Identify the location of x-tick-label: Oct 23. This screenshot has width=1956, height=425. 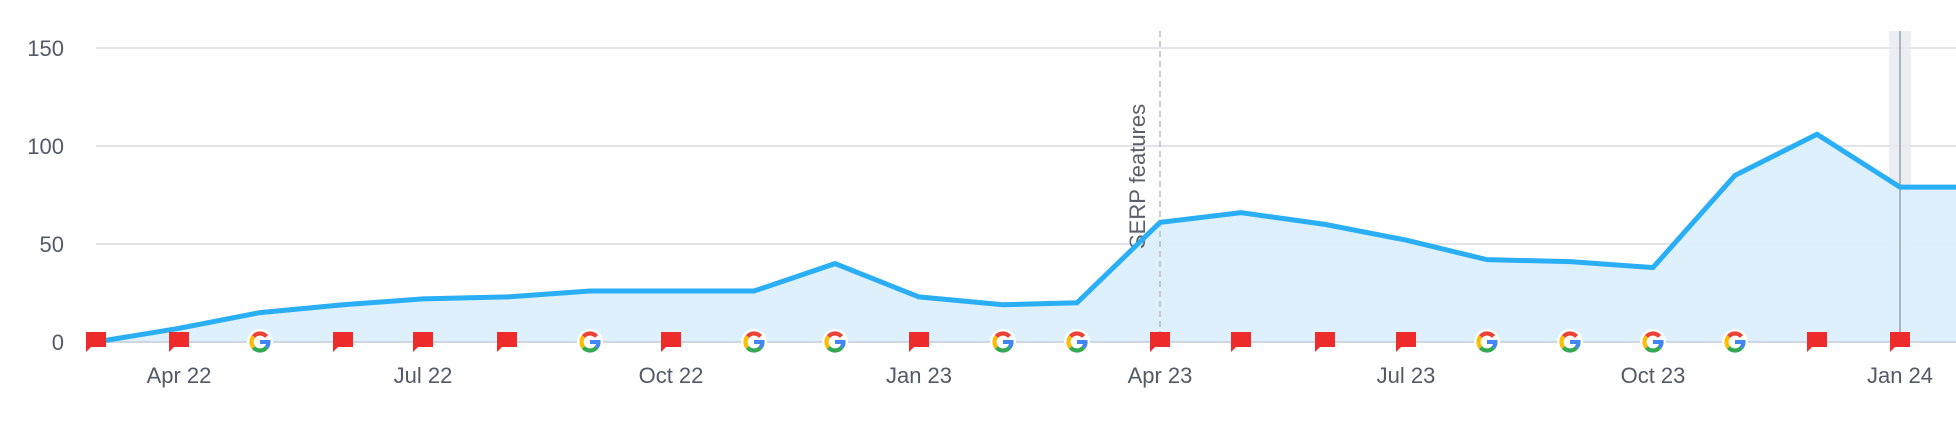
(1653, 375).